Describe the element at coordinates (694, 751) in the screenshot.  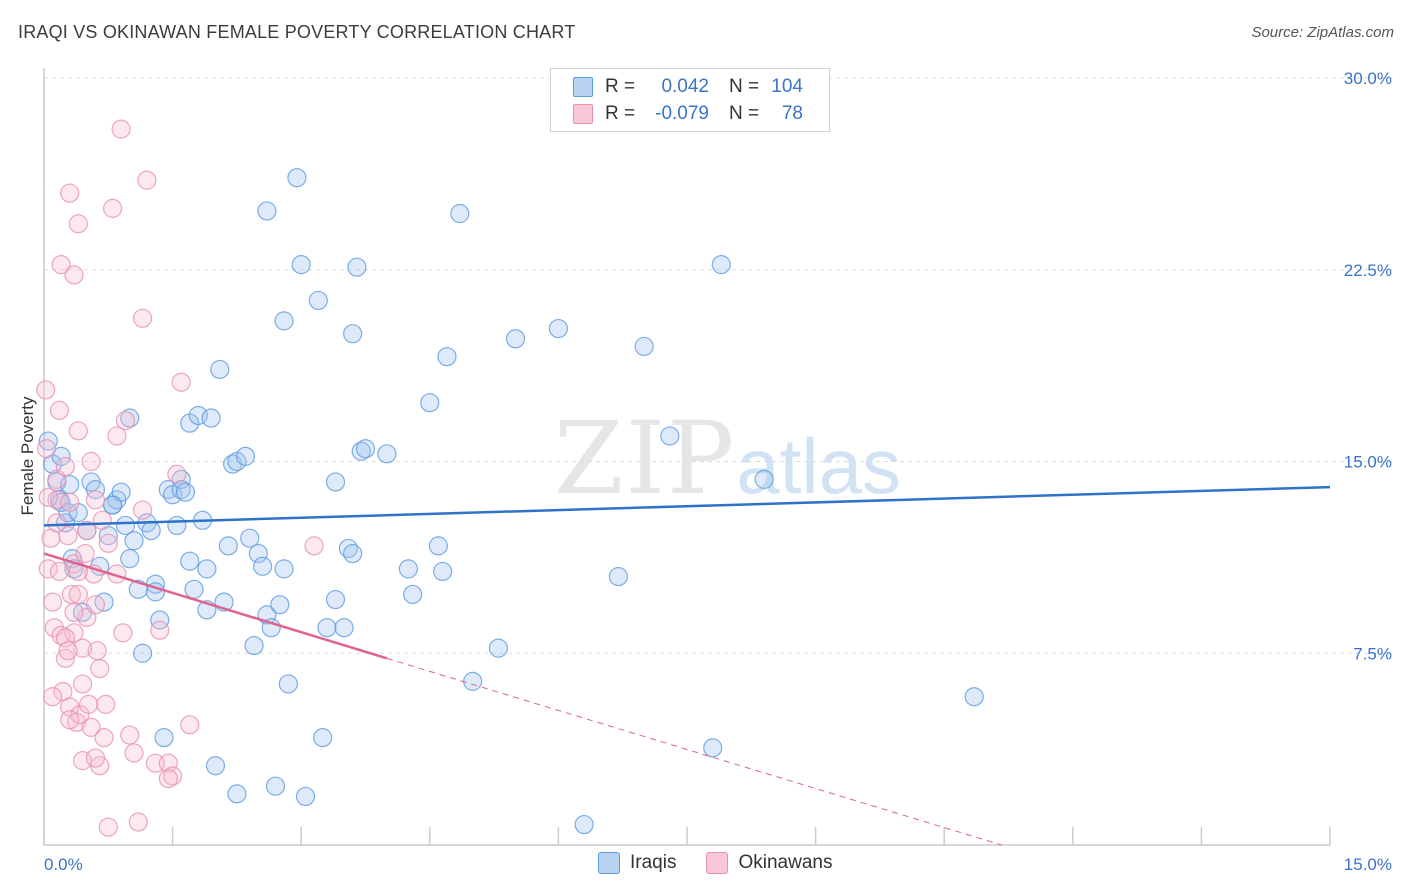
I see `okinawans-trend-extension` at that location.